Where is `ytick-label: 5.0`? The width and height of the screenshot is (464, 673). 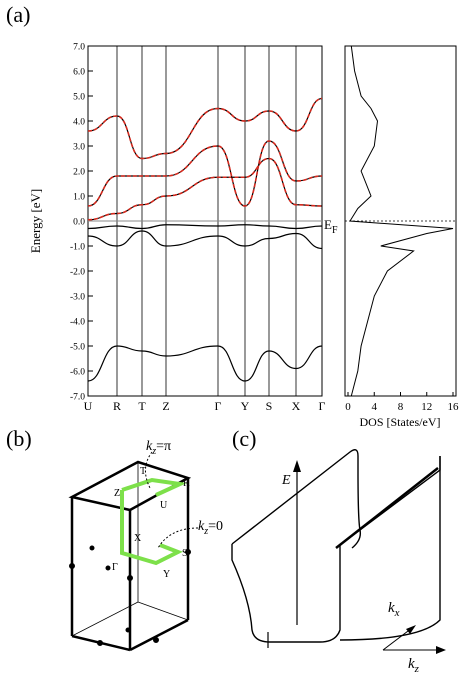 ytick-label: 5.0 is located at coordinates (79, 98).